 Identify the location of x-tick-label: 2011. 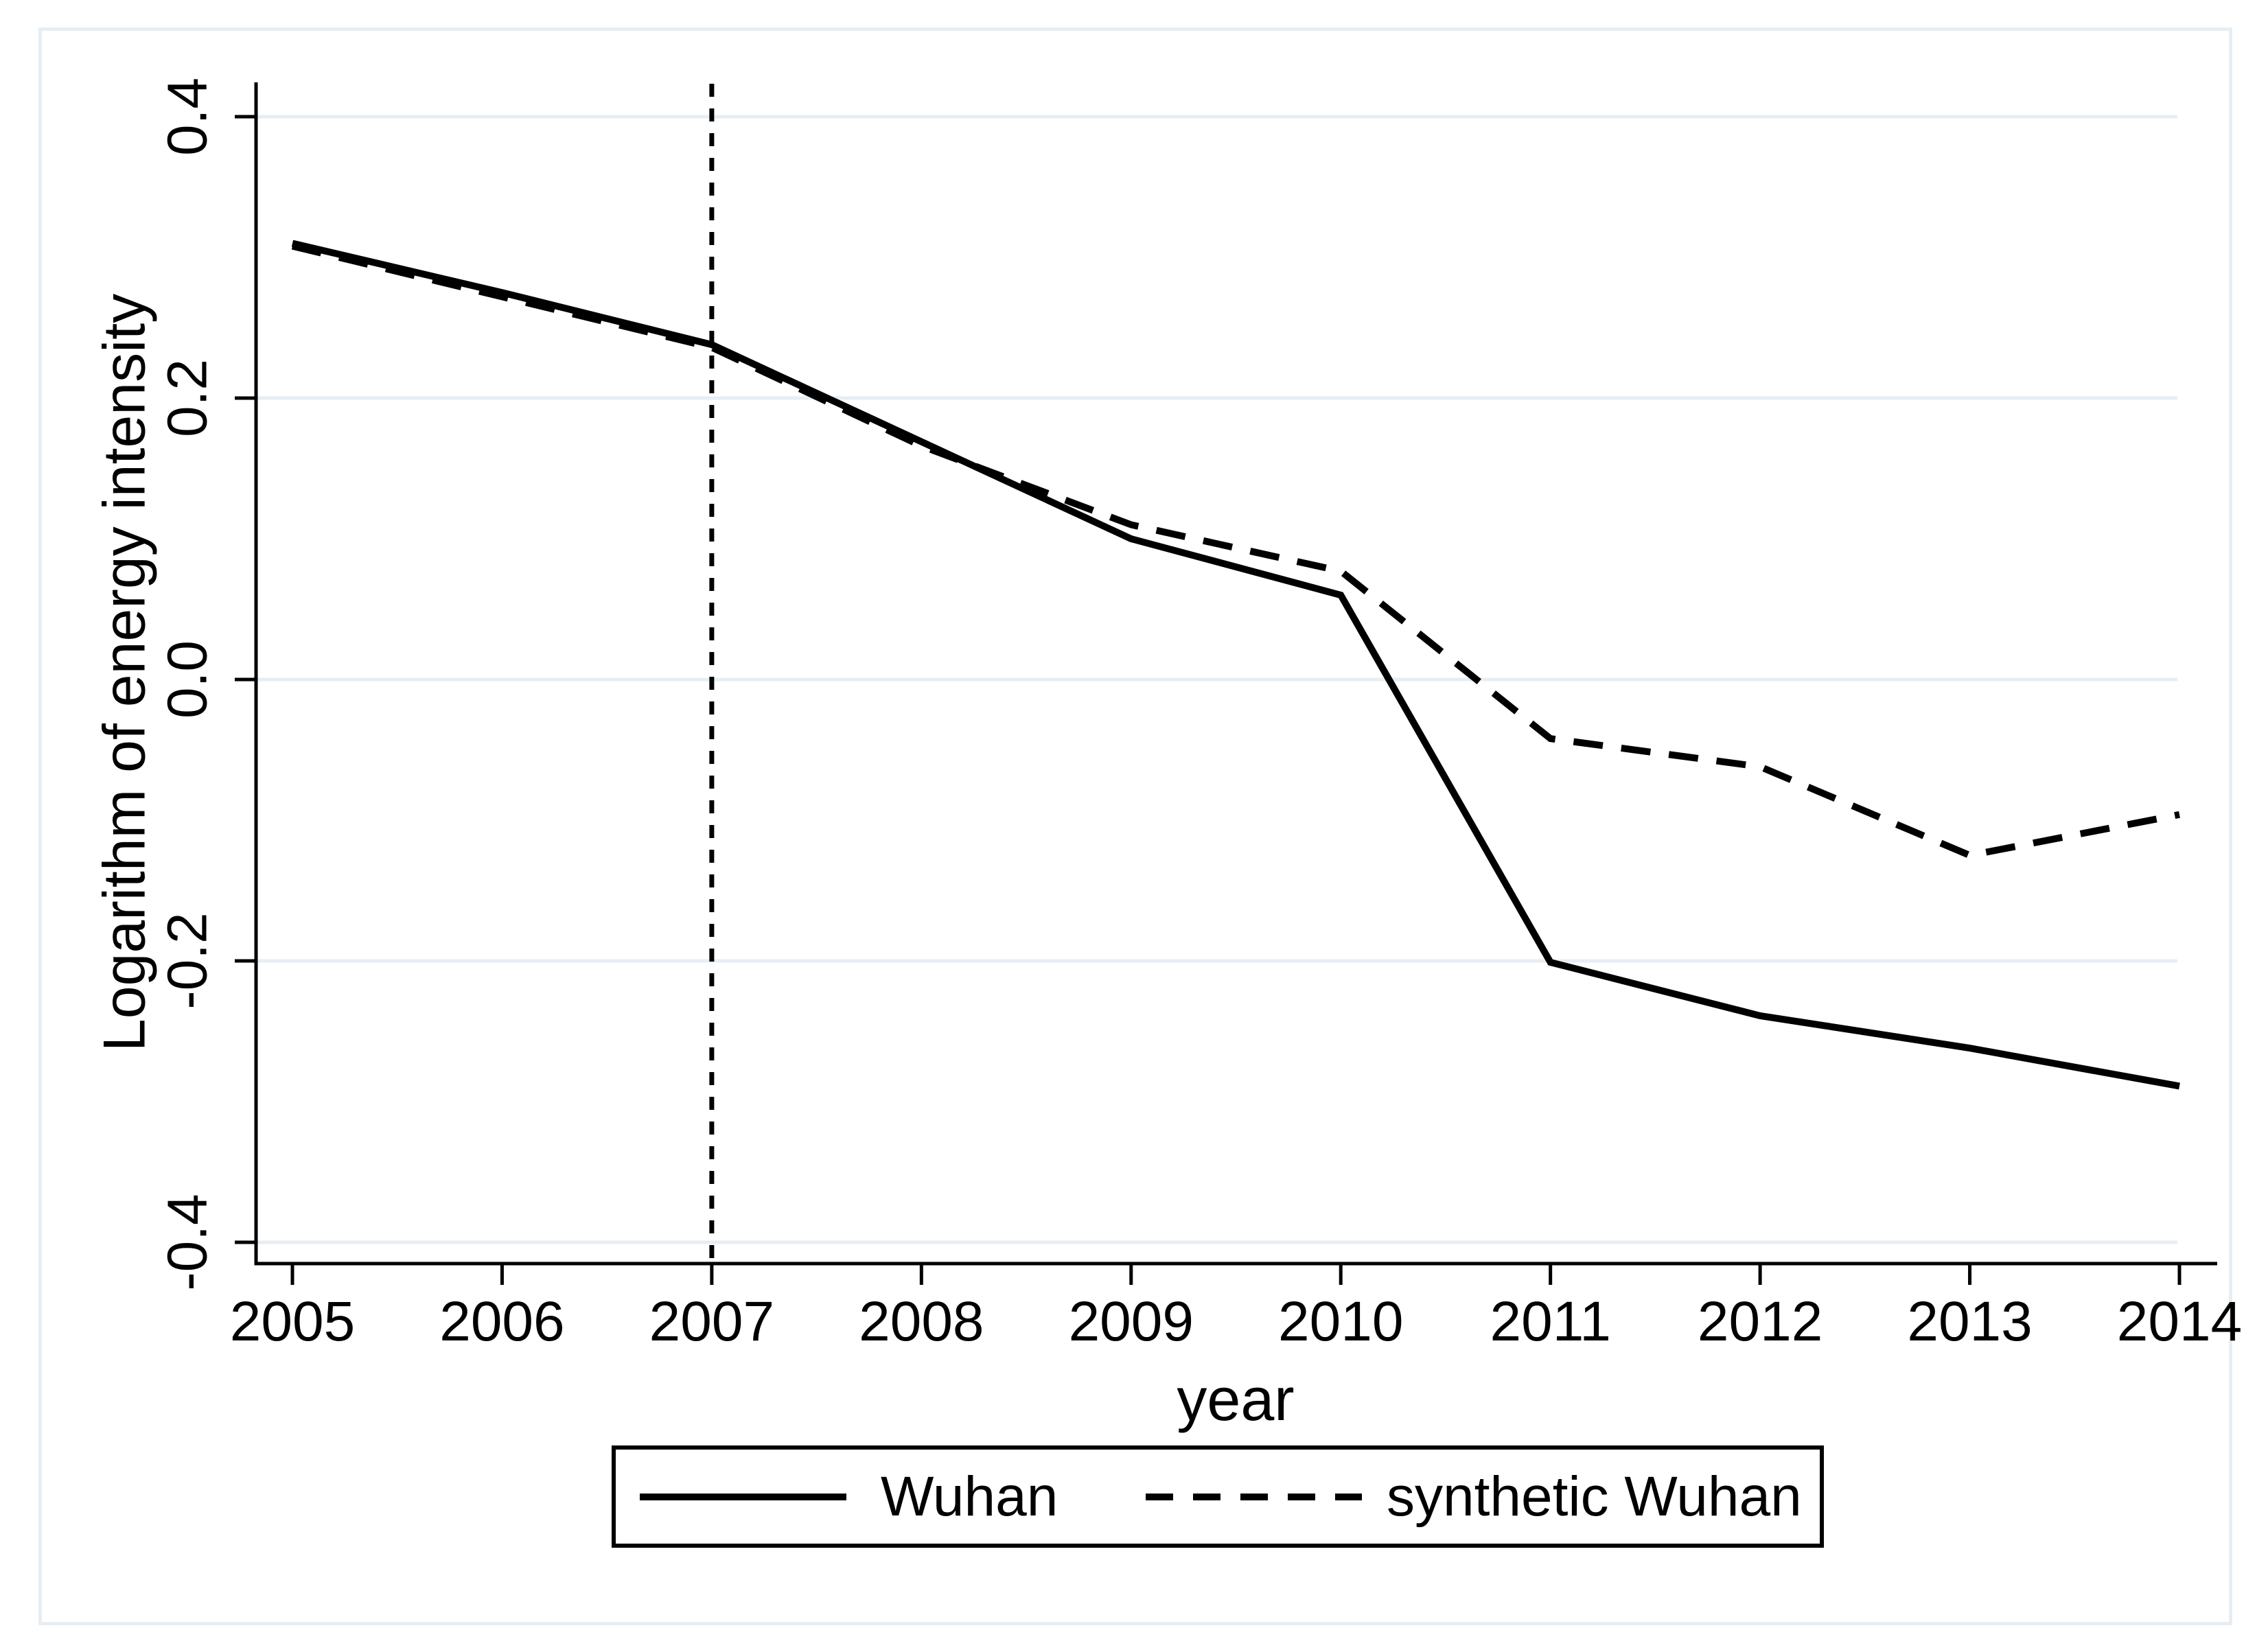
(1550, 1321).